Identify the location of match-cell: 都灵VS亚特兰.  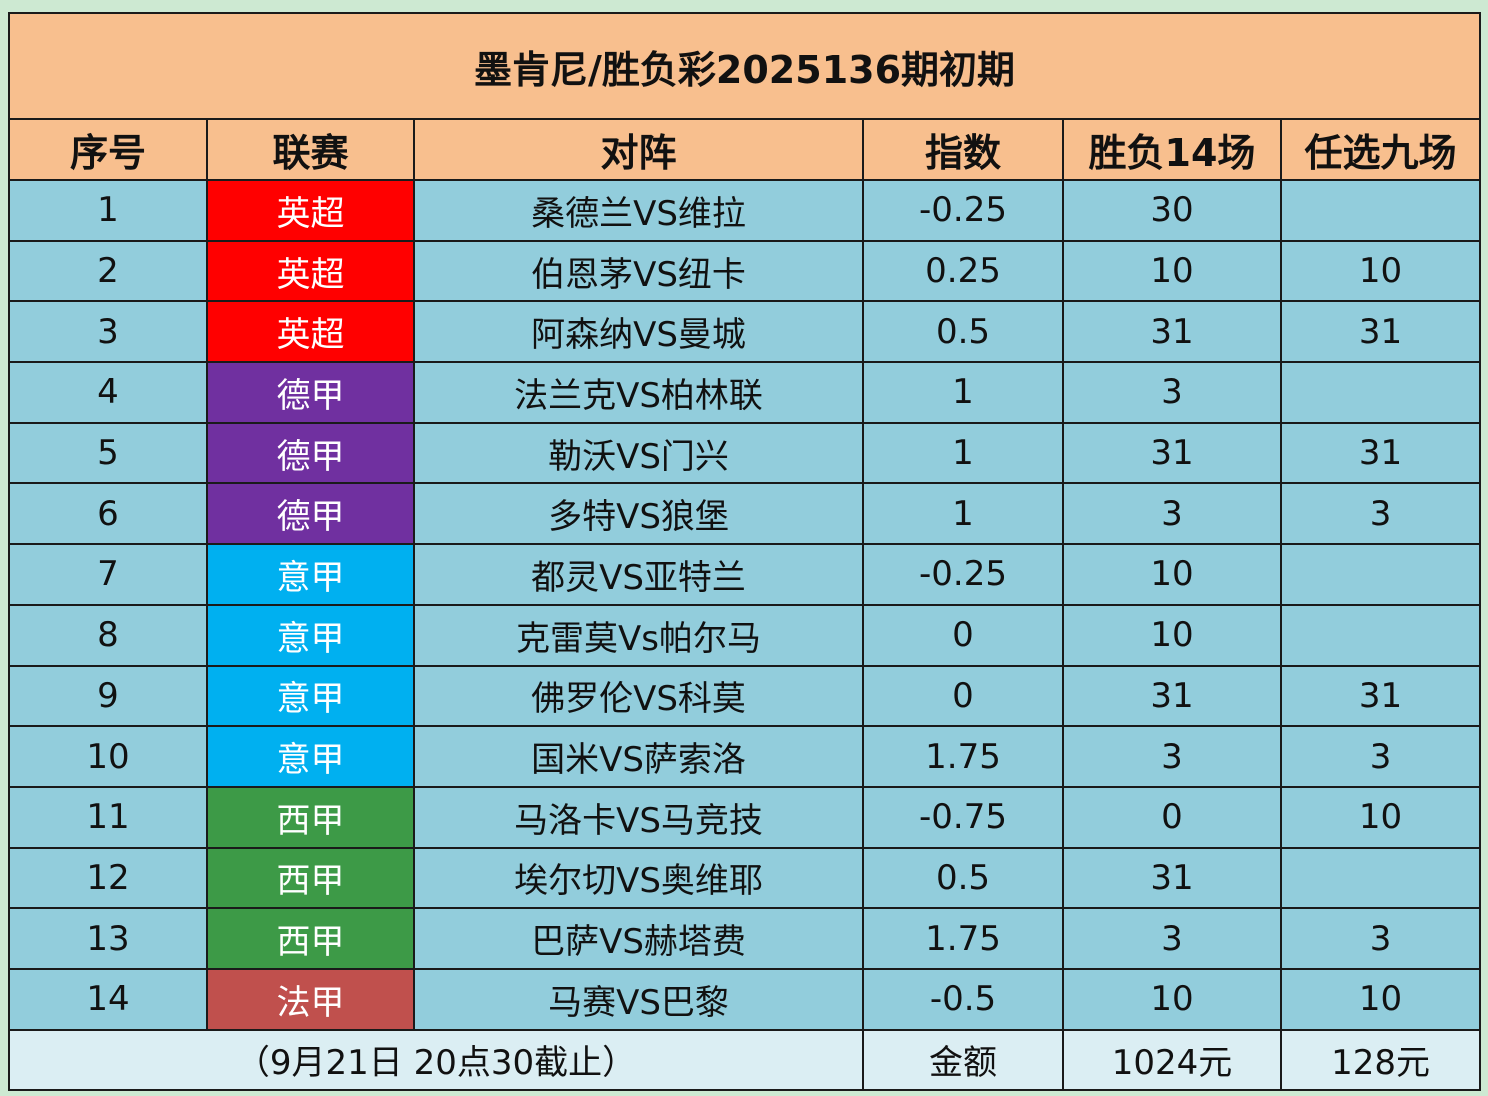
(638, 574).